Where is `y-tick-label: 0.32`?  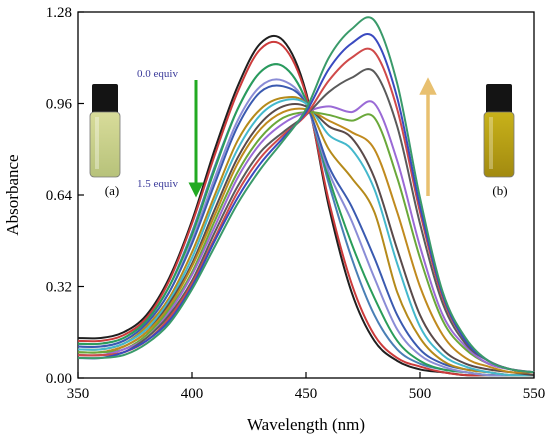
y-tick-label: 0.32 is located at coordinates (59, 288).